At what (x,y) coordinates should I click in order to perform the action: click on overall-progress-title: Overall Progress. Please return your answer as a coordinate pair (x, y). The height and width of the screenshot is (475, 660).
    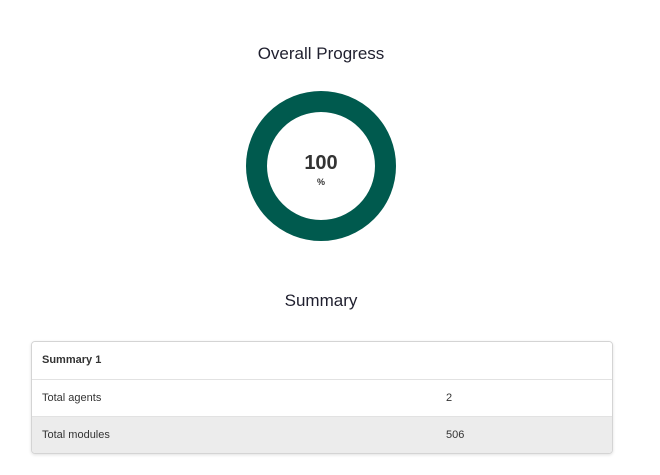
    Looking at the image, I should click on (321, 53).